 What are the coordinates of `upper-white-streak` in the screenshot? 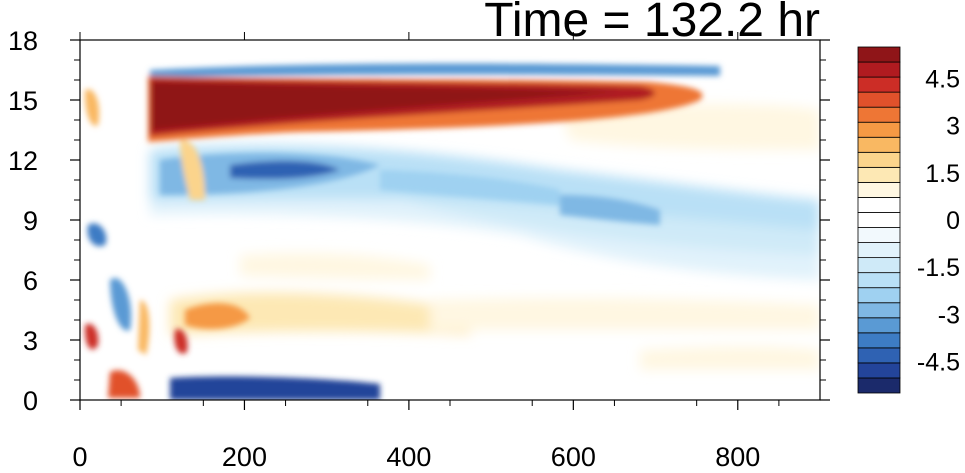 It's located at (192, 169).